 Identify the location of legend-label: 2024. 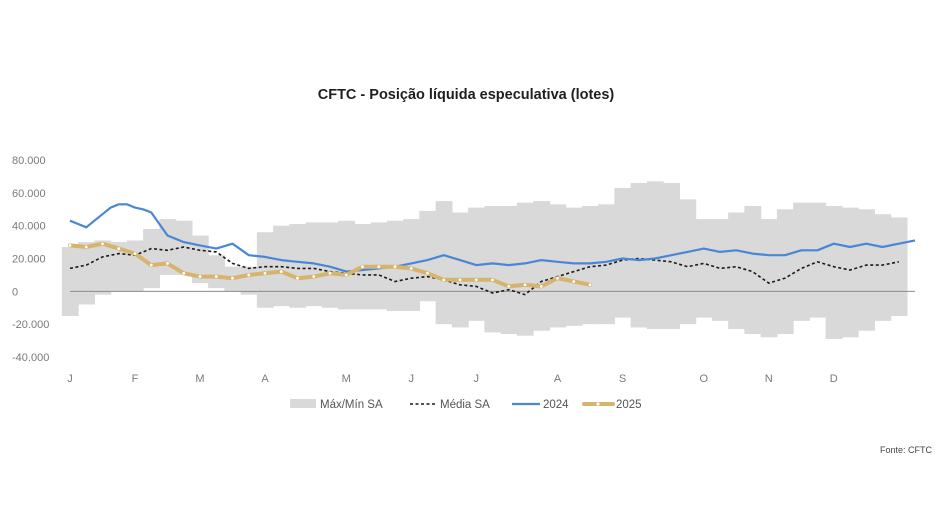
(556, 405).